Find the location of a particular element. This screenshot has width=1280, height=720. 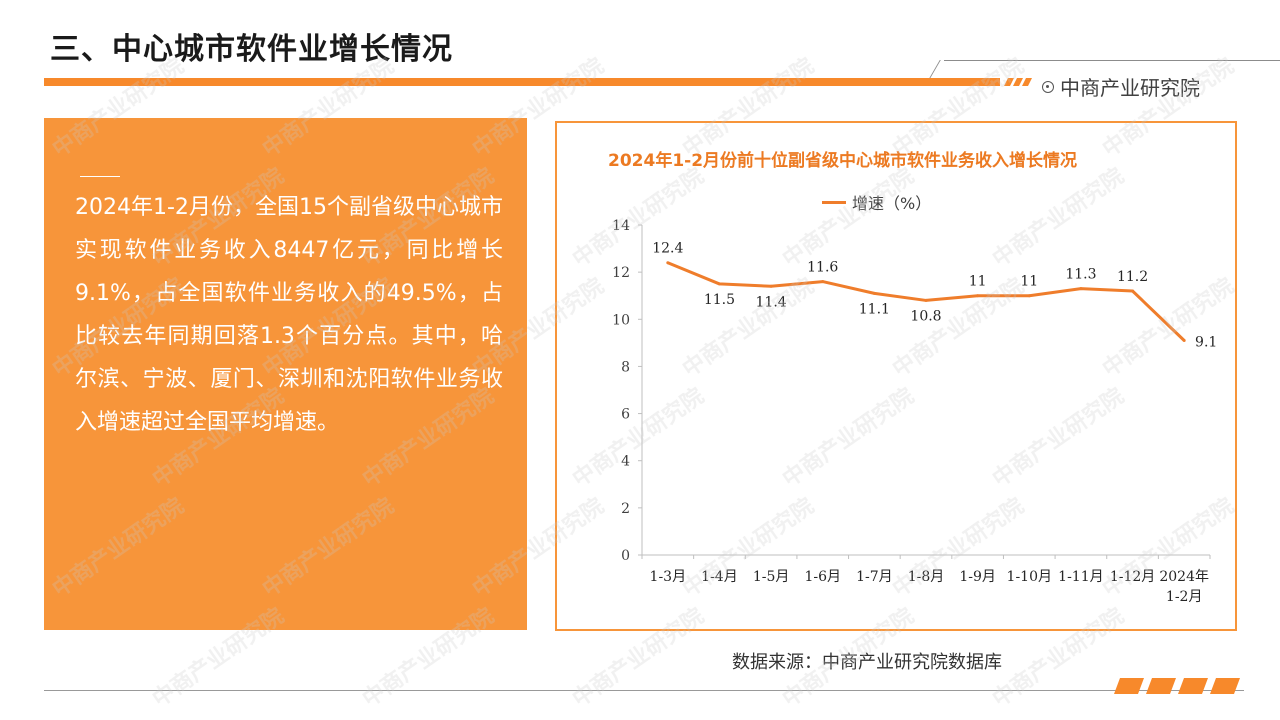

x-tick-label: 1-7月 is located at coordinates (874, 577).